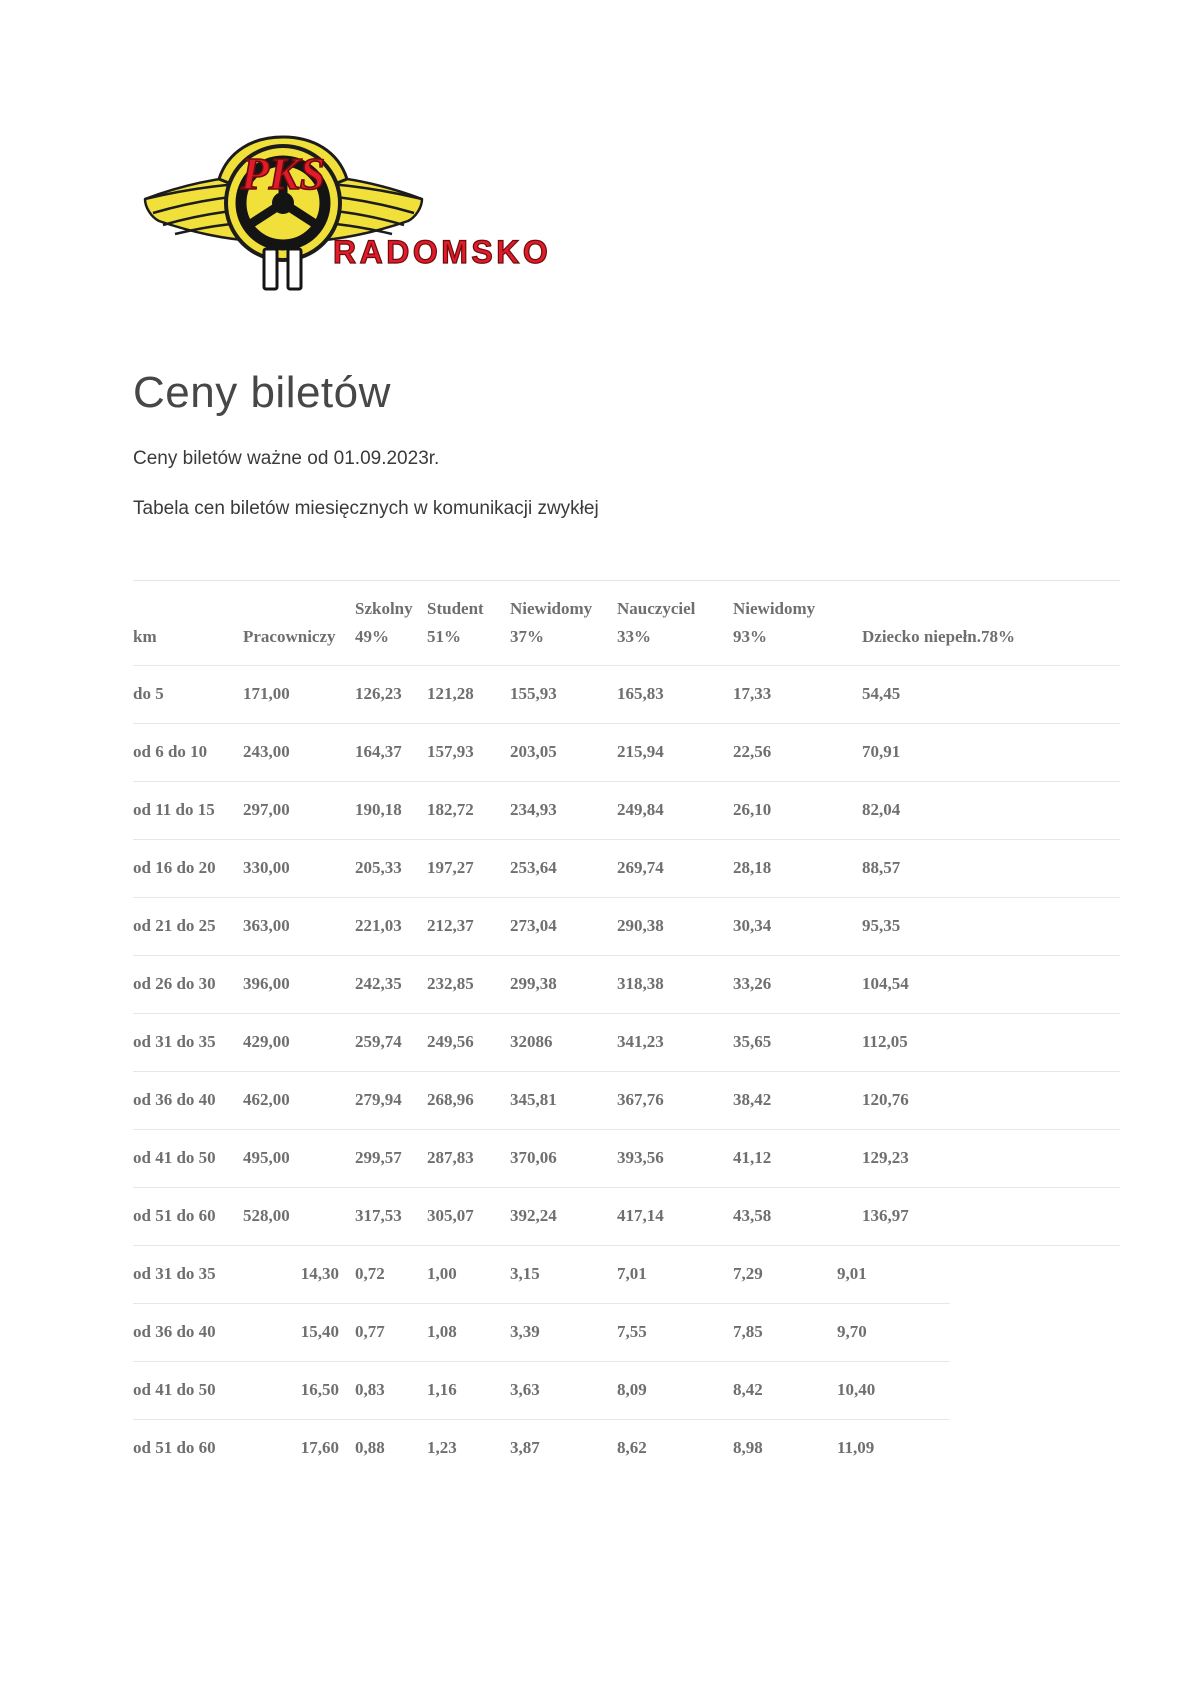 The image size is (1191, 1684). I want to click on table-cell: 393,56, so click(675, 1158).